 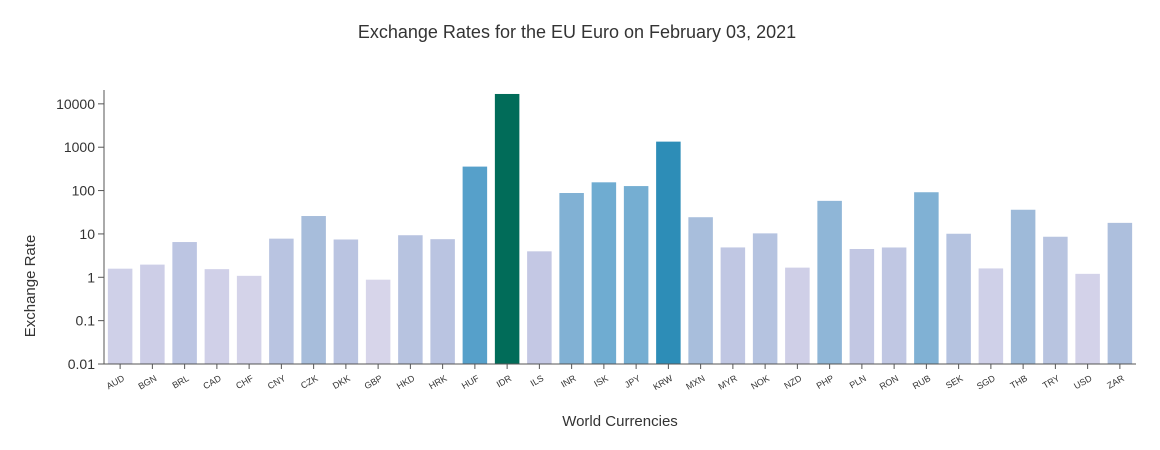 I want to click on bar-huf, so click(x=475, y=265).